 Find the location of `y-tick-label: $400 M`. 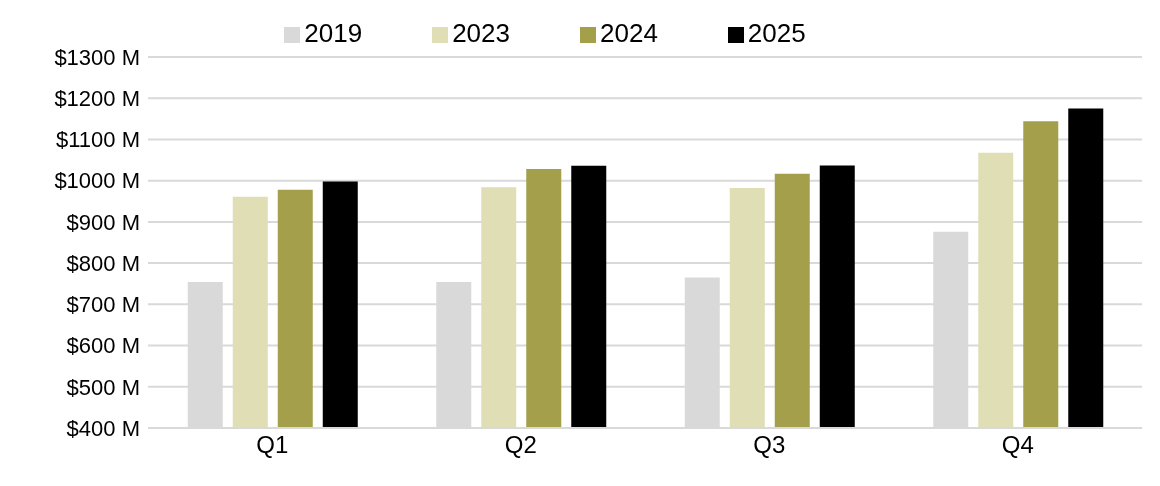

y-tick-label: $400 M is located at coordinates (103, 428).